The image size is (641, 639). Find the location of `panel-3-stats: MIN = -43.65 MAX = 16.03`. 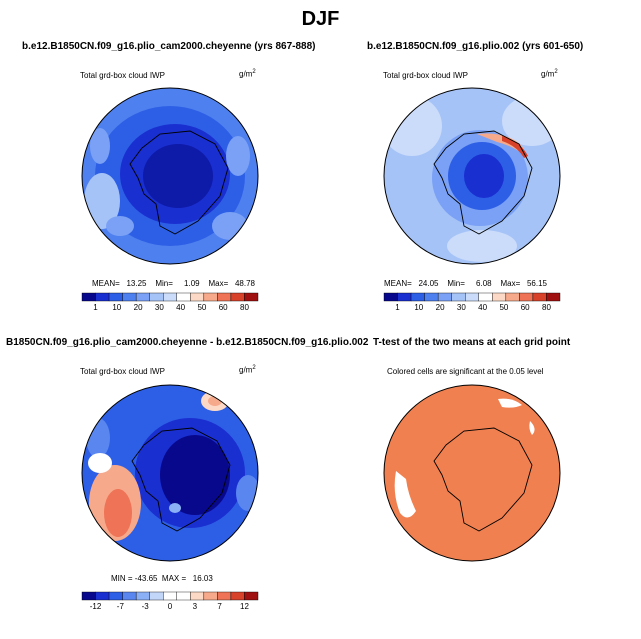

panel-3-stats: MIN = -43.65 MAX = 16.03 is located at coordinates (162, 578).